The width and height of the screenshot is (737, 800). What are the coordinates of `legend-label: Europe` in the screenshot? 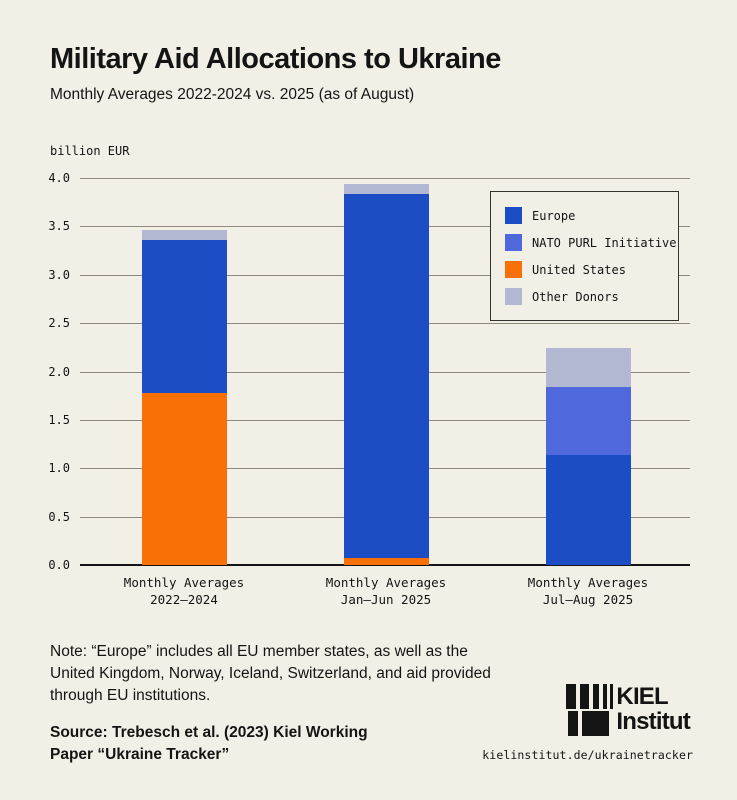 It's located at (554, 215).